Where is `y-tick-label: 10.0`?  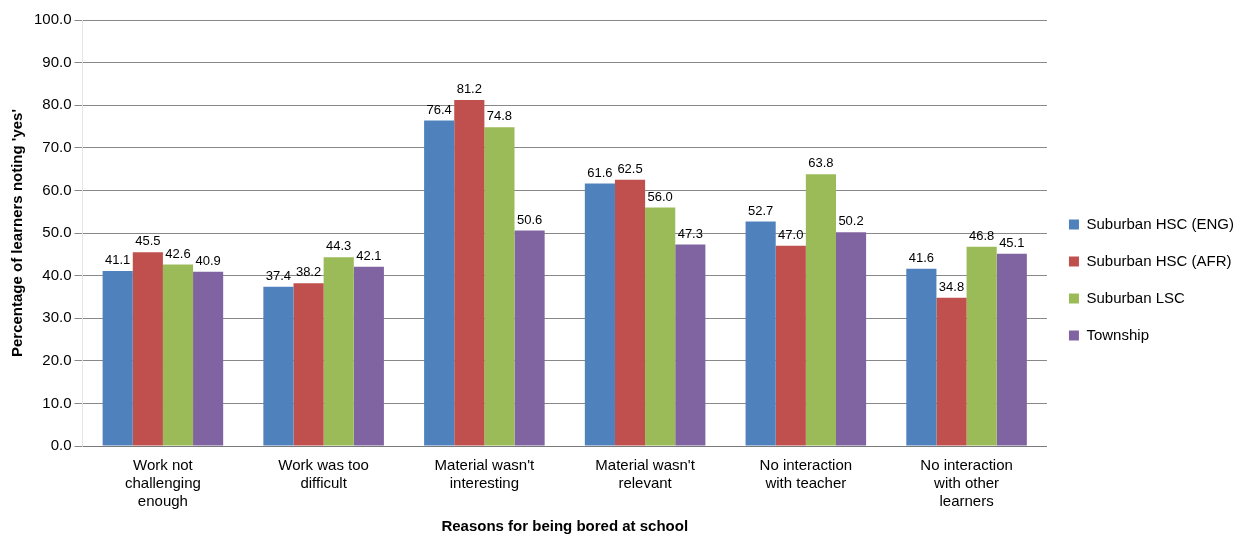 y-tick-label: 10.0 is located at coordinates (57, 402).